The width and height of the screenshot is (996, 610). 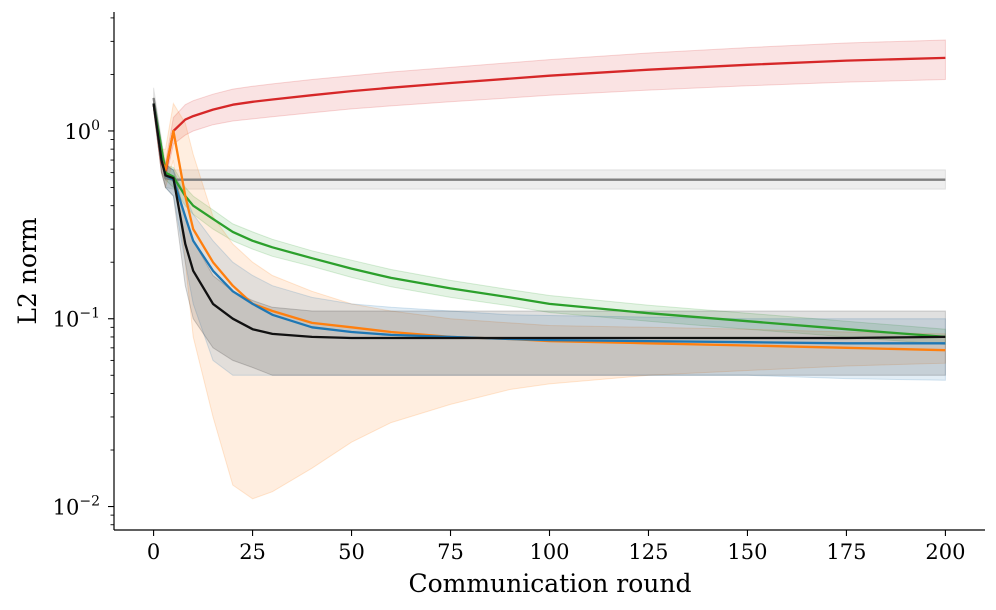 I want to click on y-ticks: 10⁰ 10⁻¹ 10⁻², so click(x=83, y=271).